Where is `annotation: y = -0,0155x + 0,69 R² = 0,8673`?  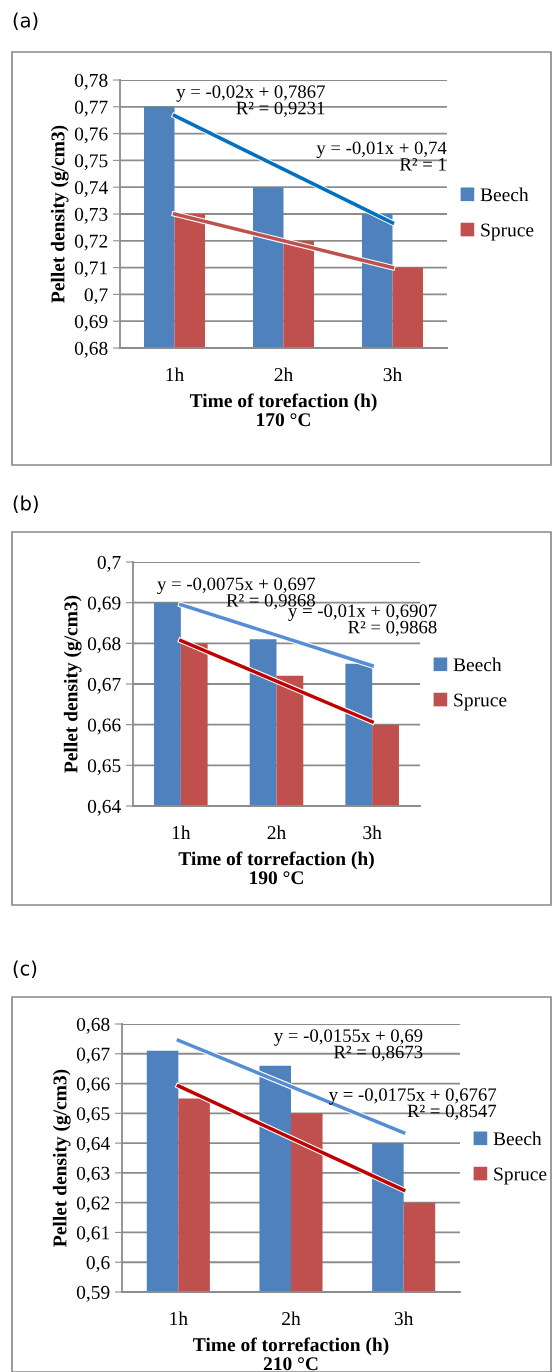 annotation: y = -0,0155x + 0,69 R² = 0,8673 is located at coordinates (348, 1045).